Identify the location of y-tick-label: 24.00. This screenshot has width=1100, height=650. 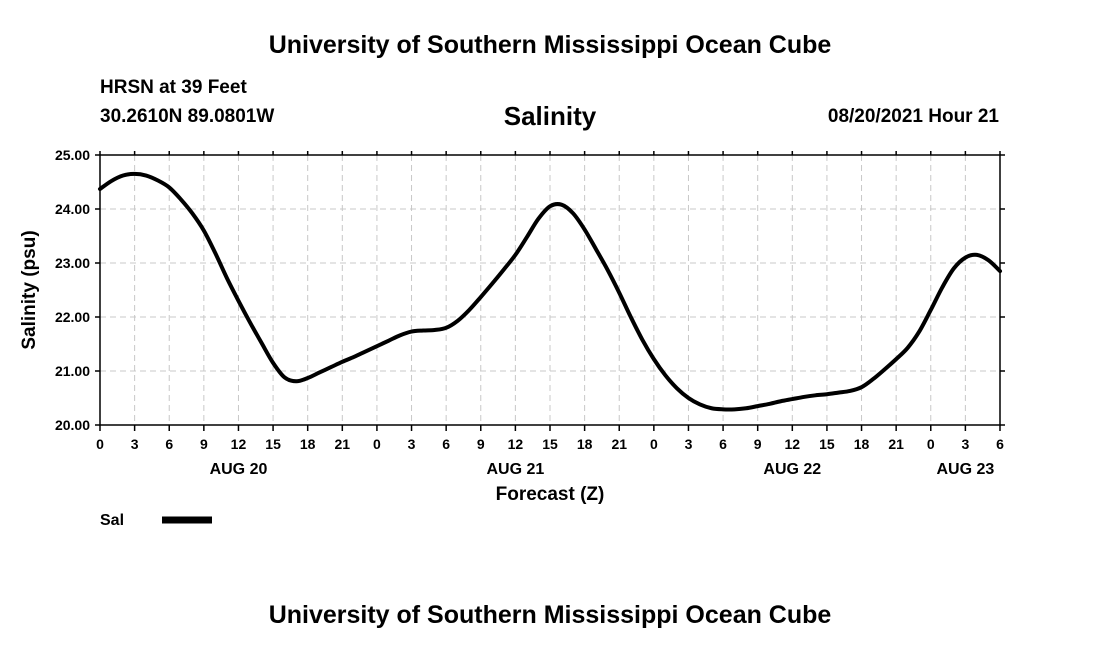
(72, 209).